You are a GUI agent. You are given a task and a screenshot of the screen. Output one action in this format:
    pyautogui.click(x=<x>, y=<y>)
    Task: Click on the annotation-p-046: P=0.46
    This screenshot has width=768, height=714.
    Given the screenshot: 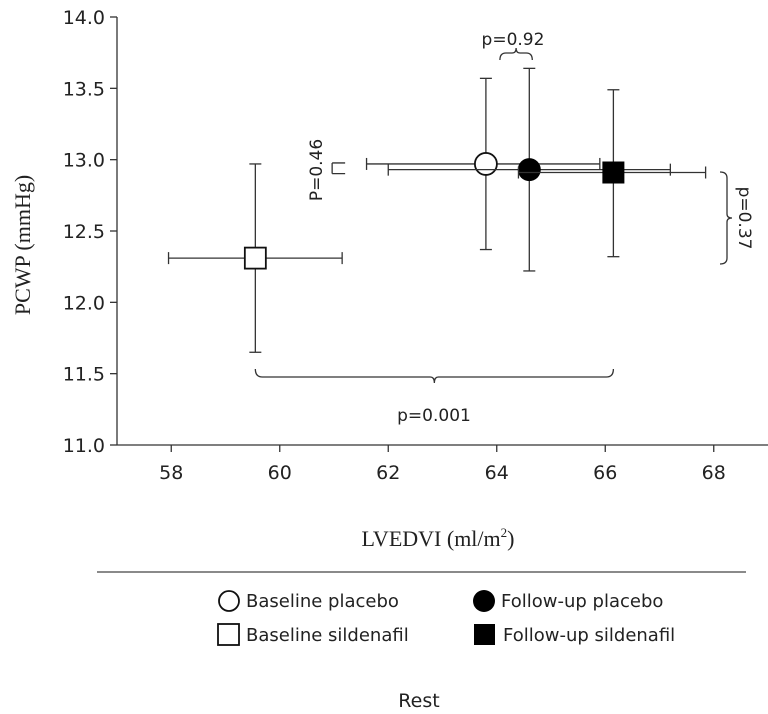 What is the action you would take?
    pyautogui.click(x=317, y=170)
    